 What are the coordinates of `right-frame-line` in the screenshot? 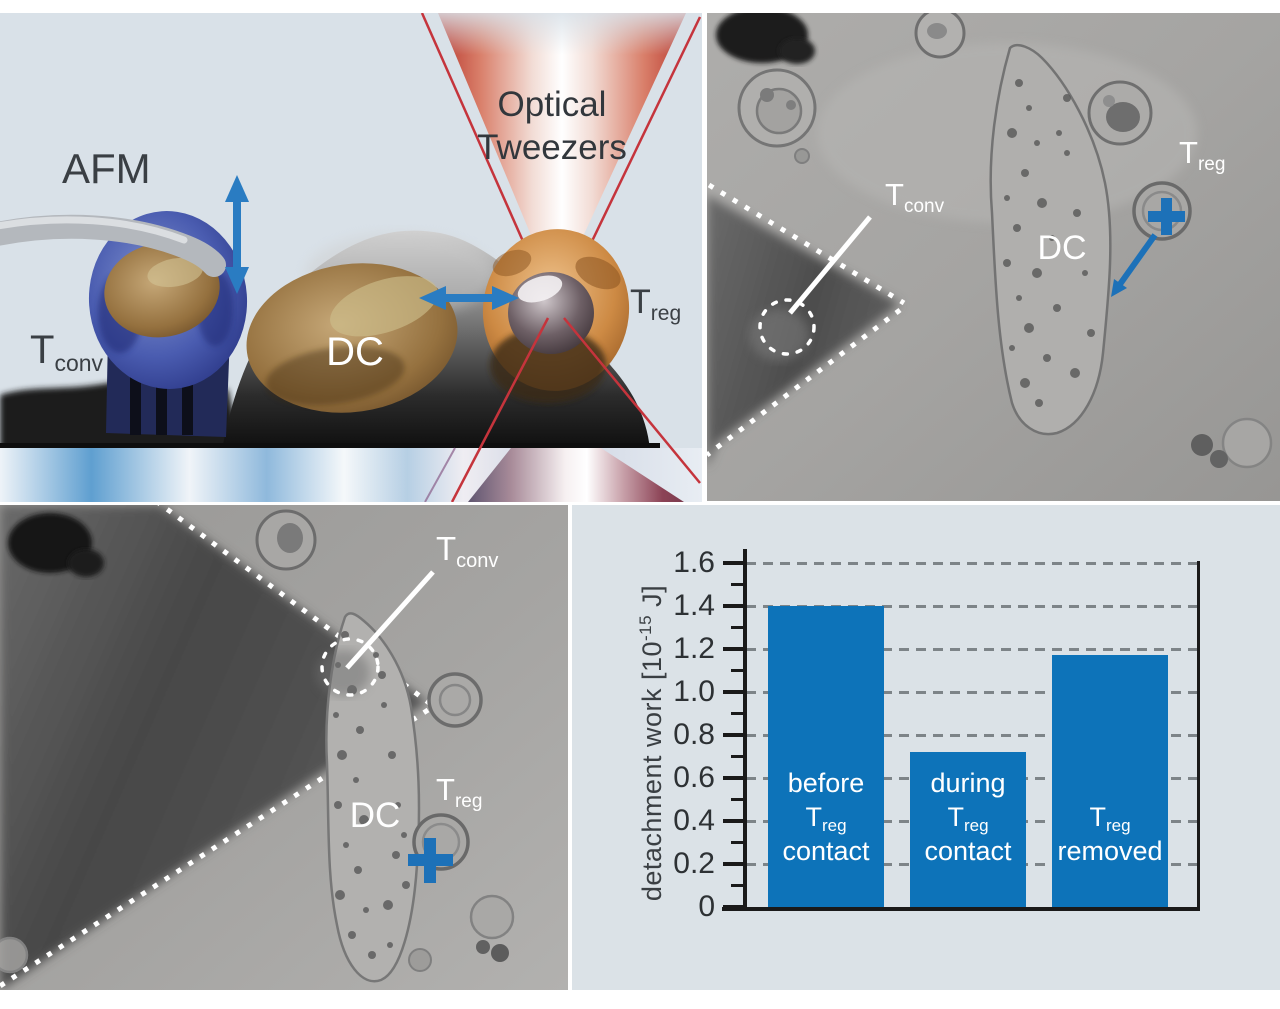 It's located at (1198, 734).